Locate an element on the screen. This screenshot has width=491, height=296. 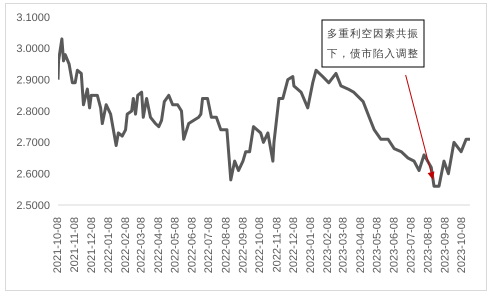
x-tick-label: 2022-06-08 is located at coordinates (192, 245).